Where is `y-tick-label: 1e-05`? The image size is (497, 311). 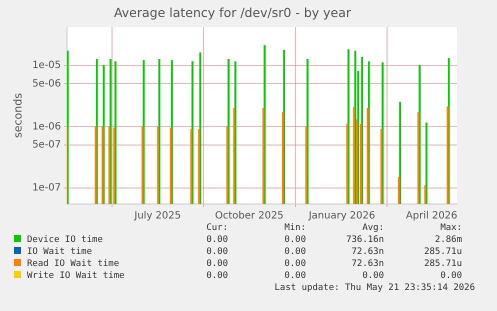 y-tick-label: 1e-05 is located at coordinates (47, 65).